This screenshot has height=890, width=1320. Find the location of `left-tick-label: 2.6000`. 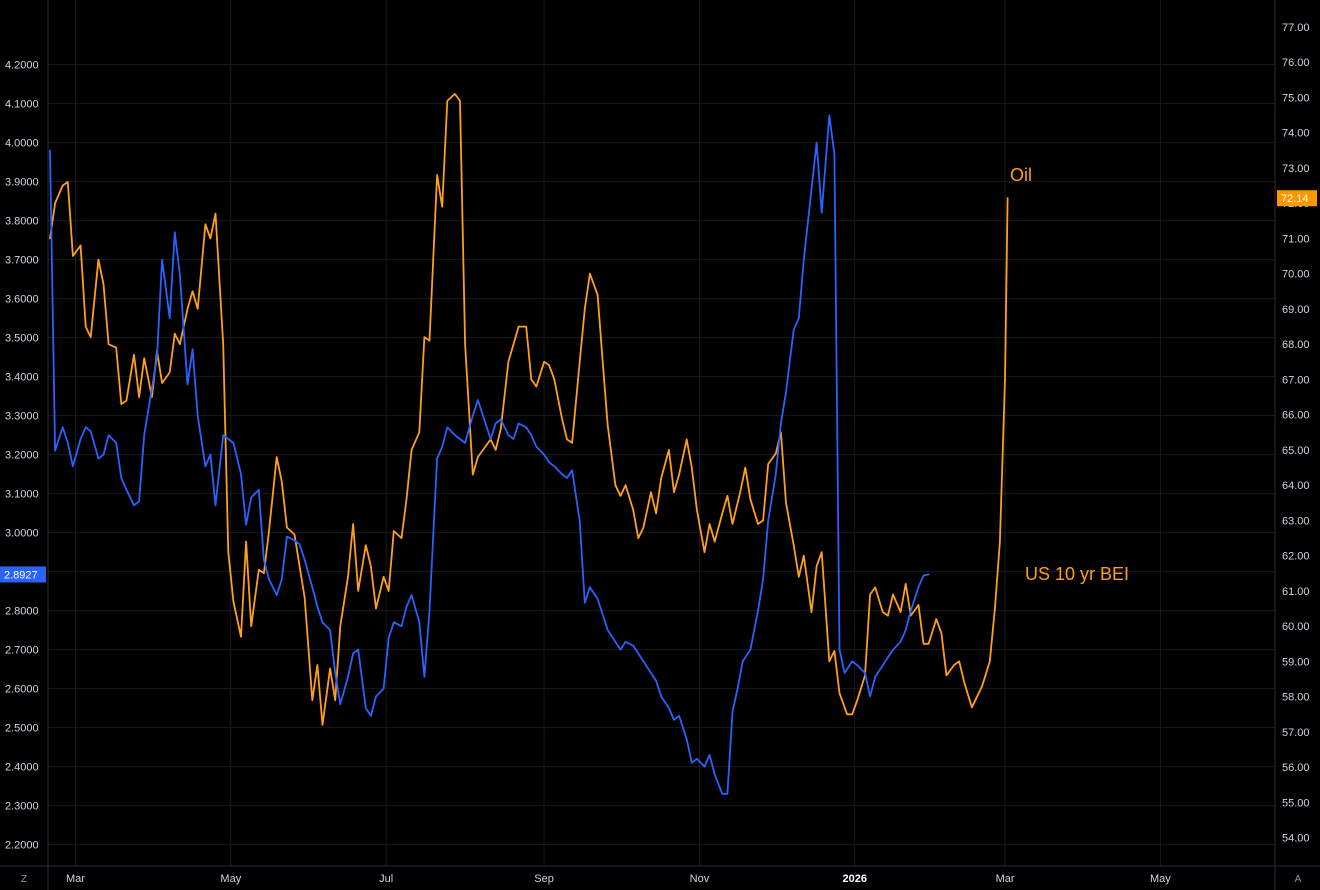

left-tick-label: 2.6000 is located at coordinates (22, 690).